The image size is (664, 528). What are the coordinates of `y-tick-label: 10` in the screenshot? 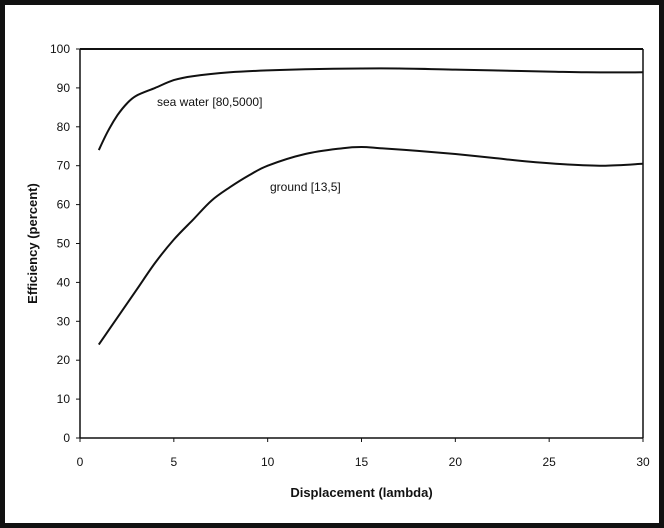 It's located at (64, 399).